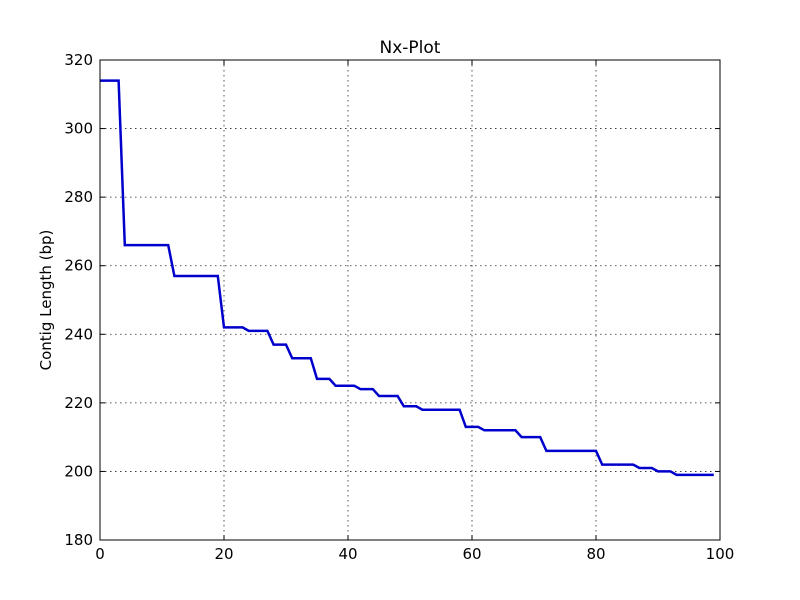 The width and height of the screenshot is (800, 600). What do you see at coordinates (78, 471) in the screenshot?
I see `y-tick-label: 200` at bounding box center [78, 471].